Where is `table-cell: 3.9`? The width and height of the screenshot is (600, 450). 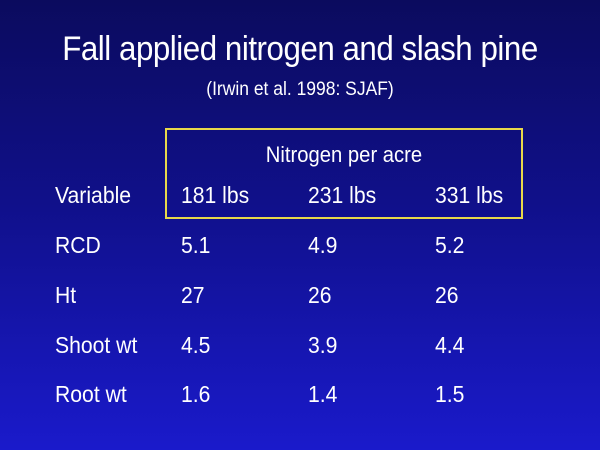 table-cell: 3.9 is located at coordinates (323, 345).